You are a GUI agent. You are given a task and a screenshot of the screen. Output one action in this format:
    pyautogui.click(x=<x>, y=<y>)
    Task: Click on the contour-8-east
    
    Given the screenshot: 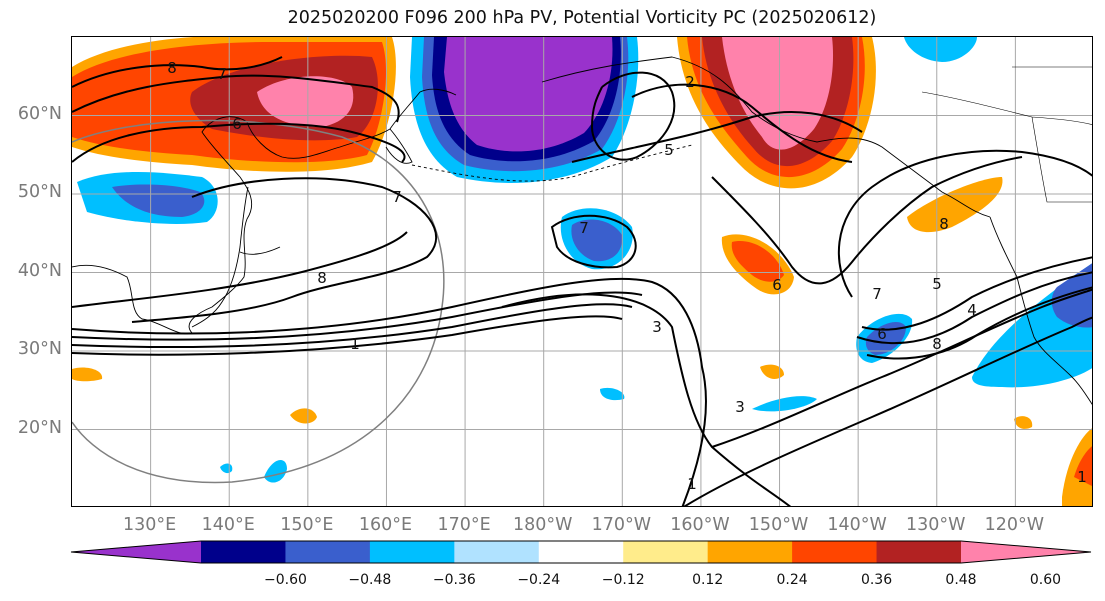 What is the action you would take?
    pyautogui.click(x=964, y=223)
    